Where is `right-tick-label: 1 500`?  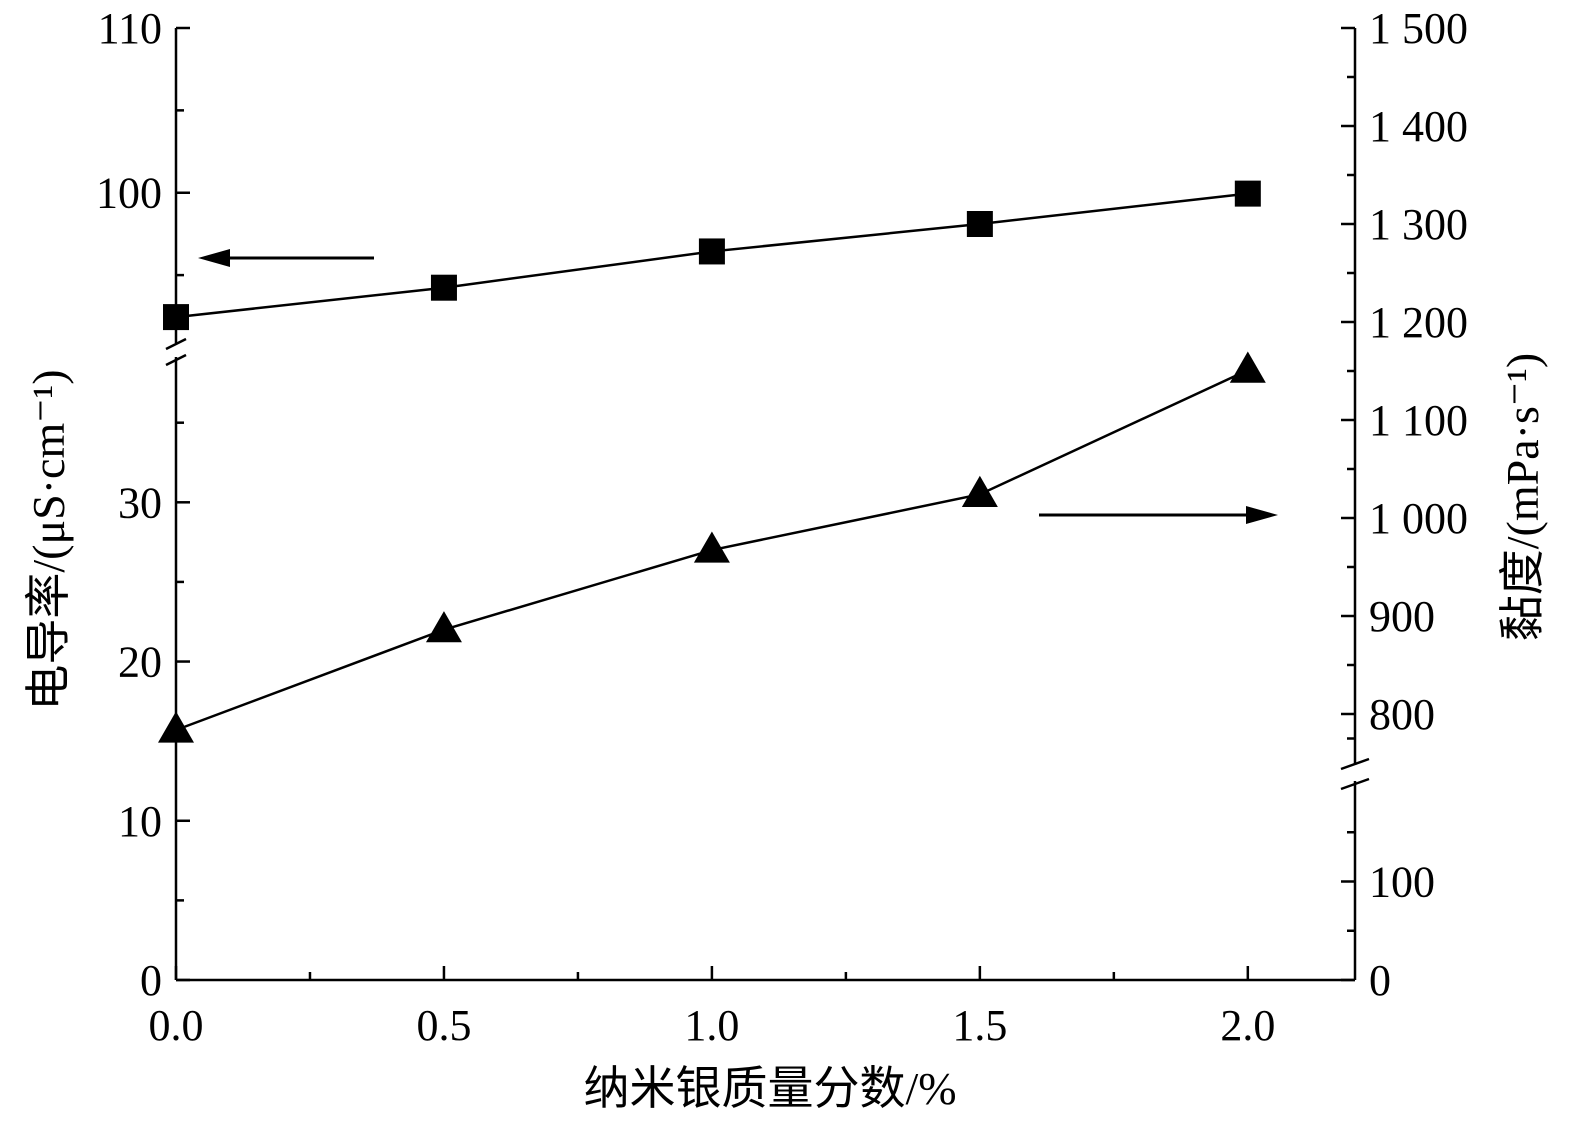
right-tick-label: 1 500 is located at coordinates (1418, 28).